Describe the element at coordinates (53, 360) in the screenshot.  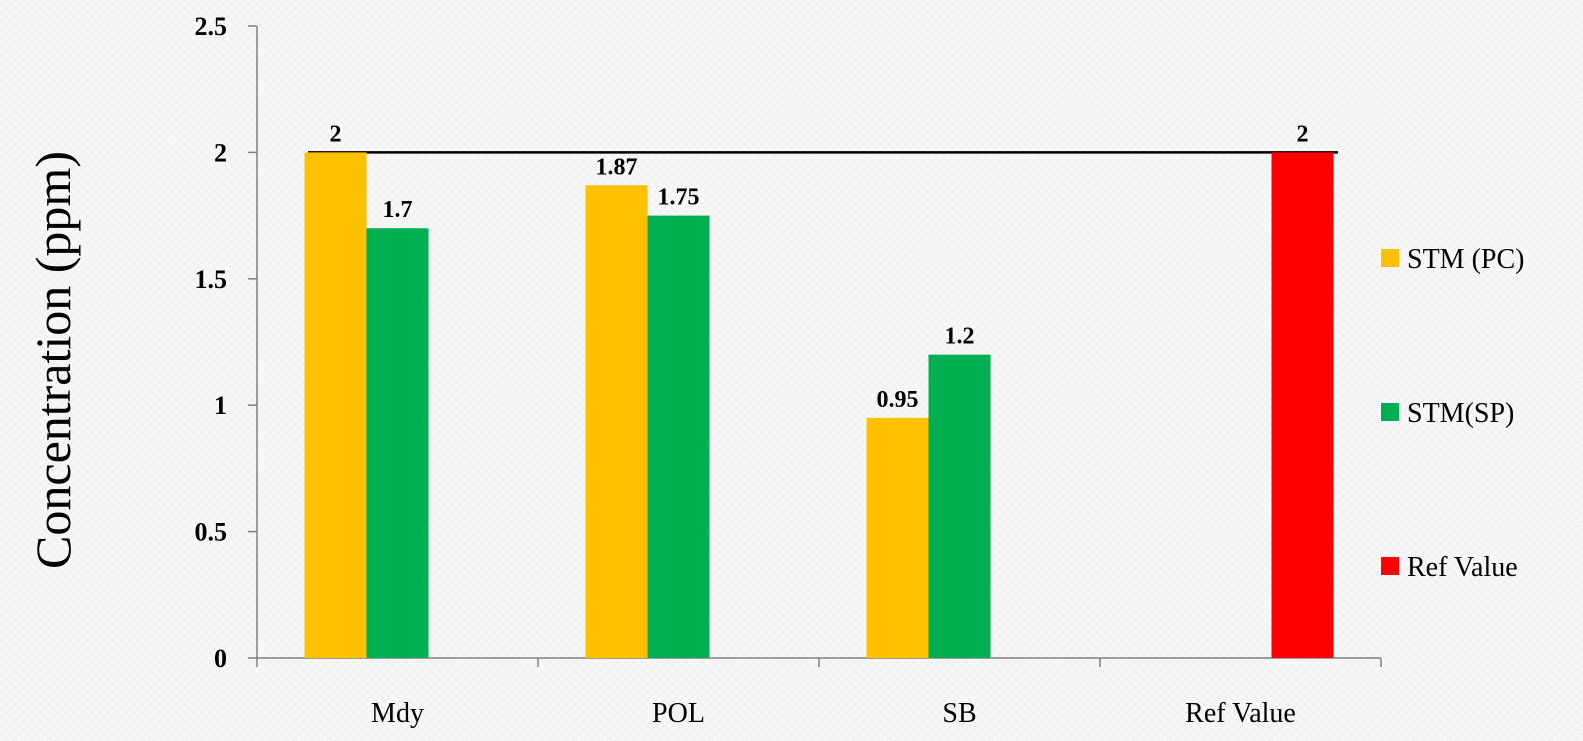
I see `y-axis-title: Concentration (ppm)` at that location.